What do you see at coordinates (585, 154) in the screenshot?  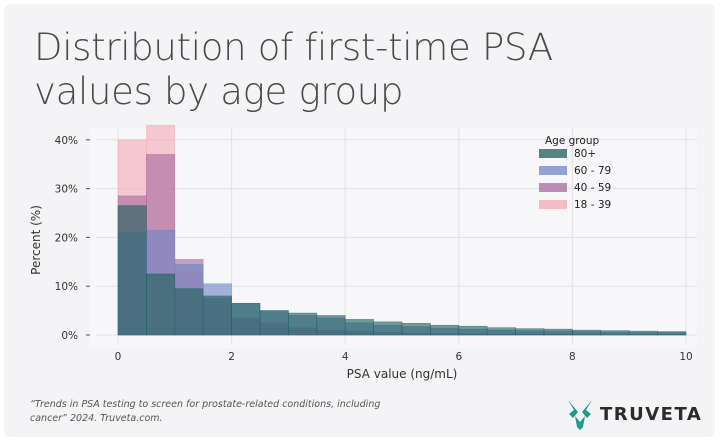 I see `legend-label: 80+` at bounding box center [585, 154].